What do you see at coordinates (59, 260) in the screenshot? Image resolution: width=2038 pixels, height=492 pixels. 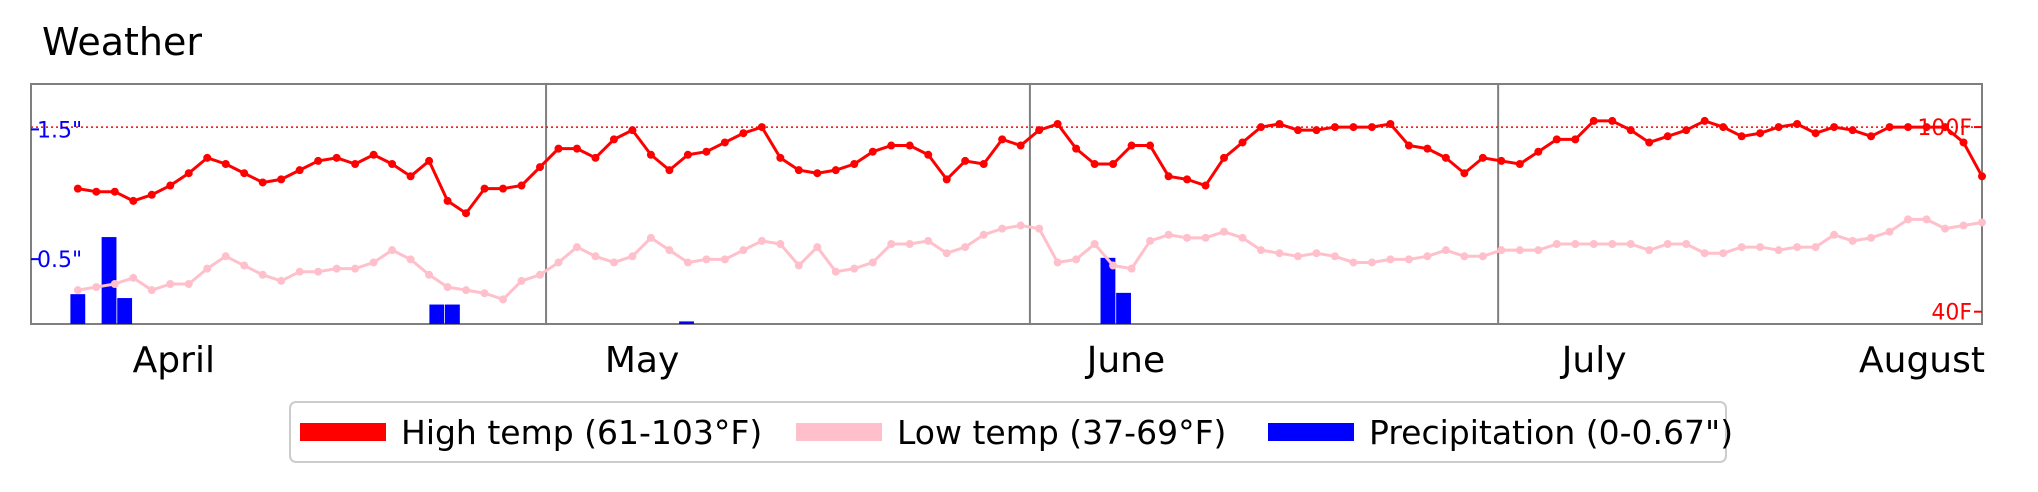 I see `precip-tick-label: 0.5"` at bounding box center [59, 260].